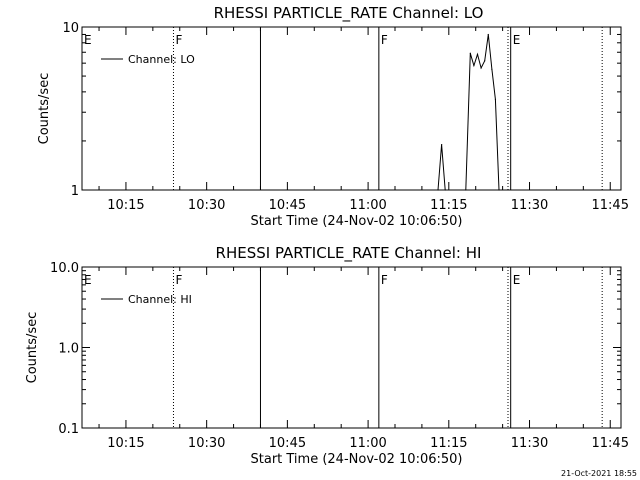  I want to click on chart-title: RHESSI PARTICLE_RATE Channel: HI, so click(349, 253).